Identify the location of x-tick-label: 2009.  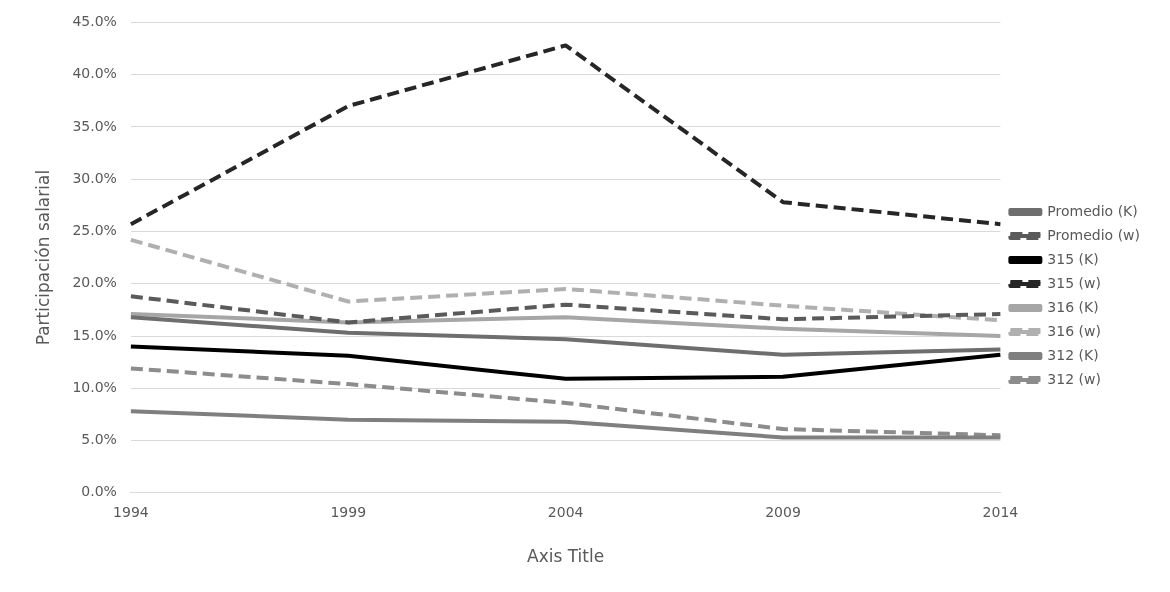
(783, 511).